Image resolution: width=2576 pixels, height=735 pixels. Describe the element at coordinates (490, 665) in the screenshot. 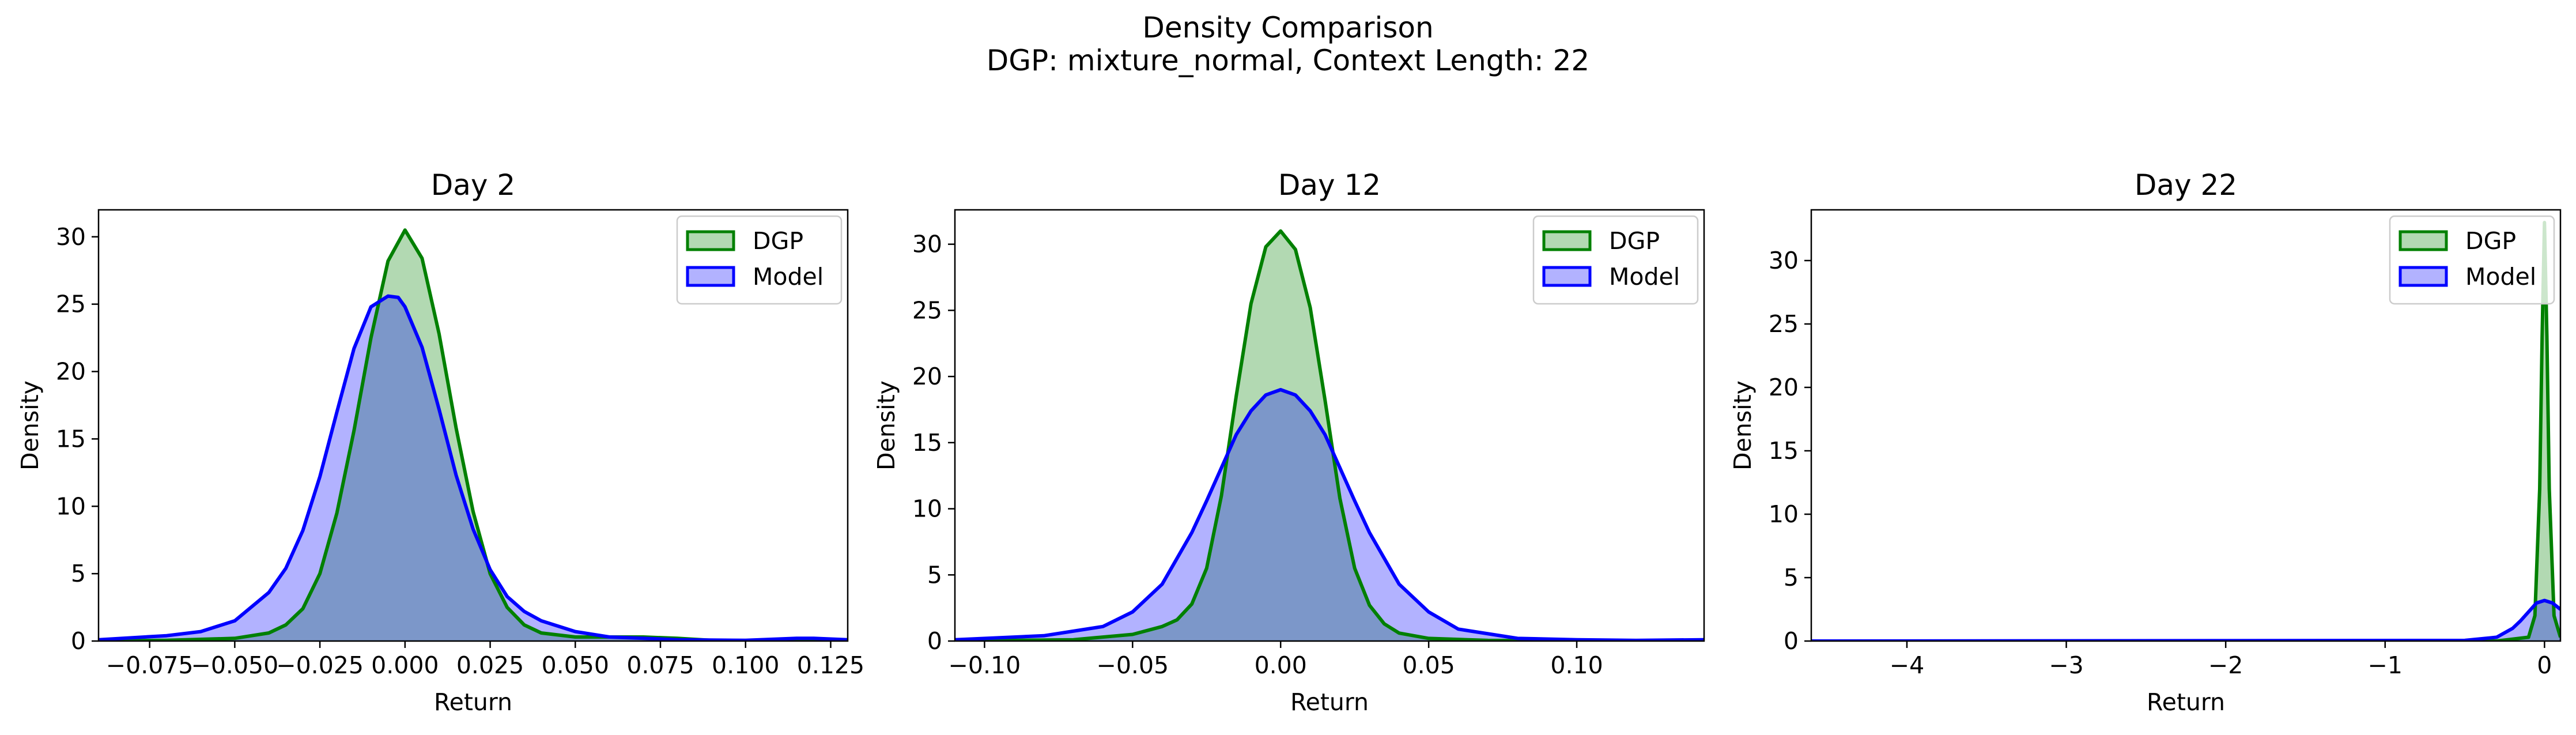

I see `x-tick-label: 0.025` at that location.